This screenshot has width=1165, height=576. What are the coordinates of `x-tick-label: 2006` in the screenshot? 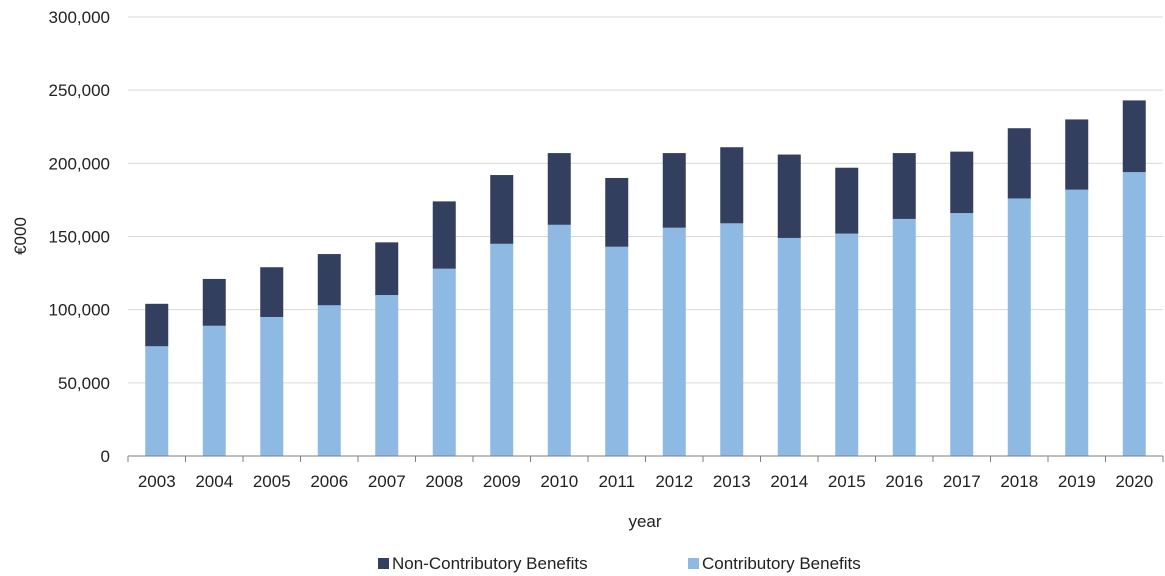 It's located at (329, 481).